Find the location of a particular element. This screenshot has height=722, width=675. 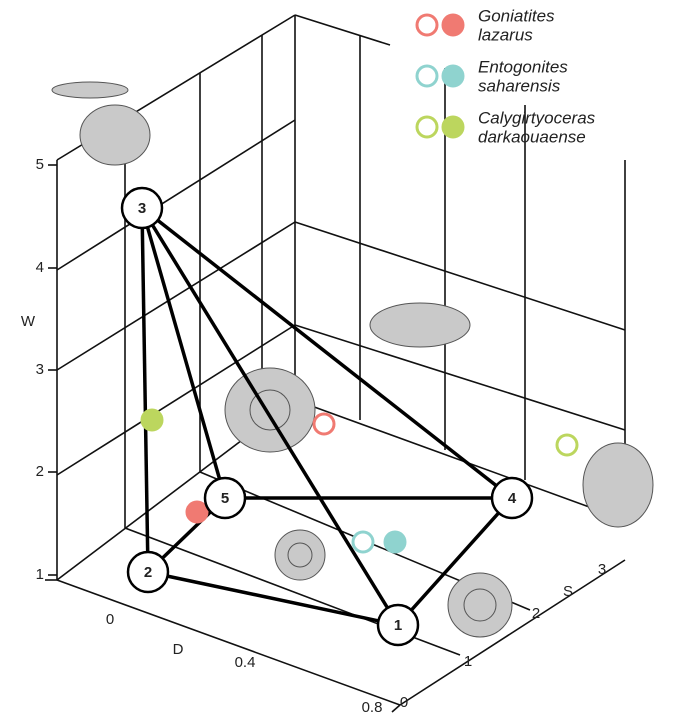

legend-label: Goniatites is located at coordinates (516, 15).